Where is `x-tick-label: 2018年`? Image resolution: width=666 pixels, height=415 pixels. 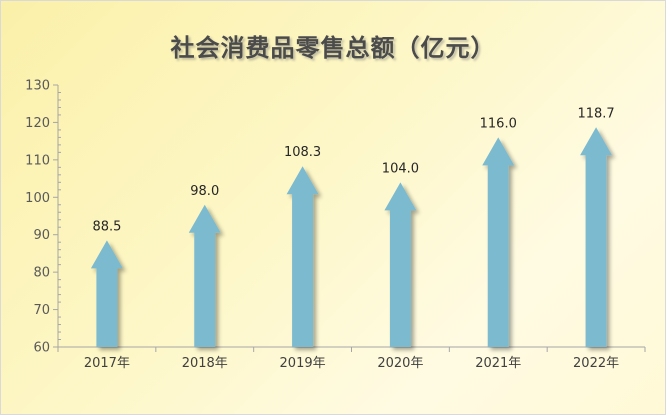
x-tick-label: 2018年 is located at coordinates (205, 363).